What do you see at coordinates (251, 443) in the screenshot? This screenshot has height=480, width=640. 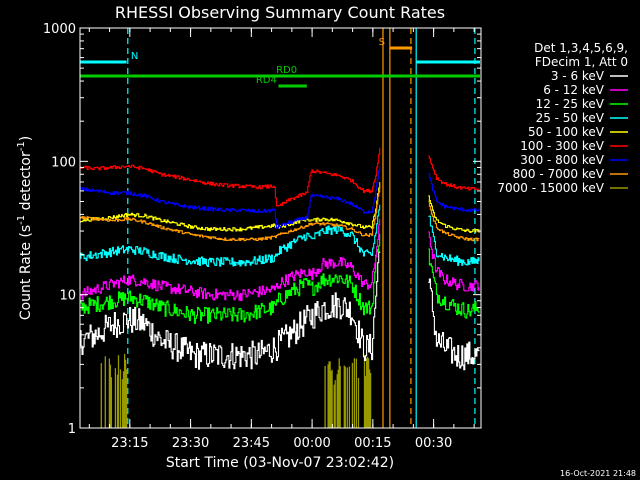 I see `x-tick-label: 23:45` at bounding box center [251, 443].